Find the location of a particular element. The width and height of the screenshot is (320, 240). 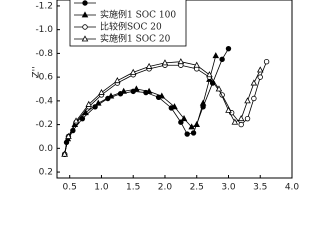

y-axis-label: Z'' is located at coordinates (37, 71).